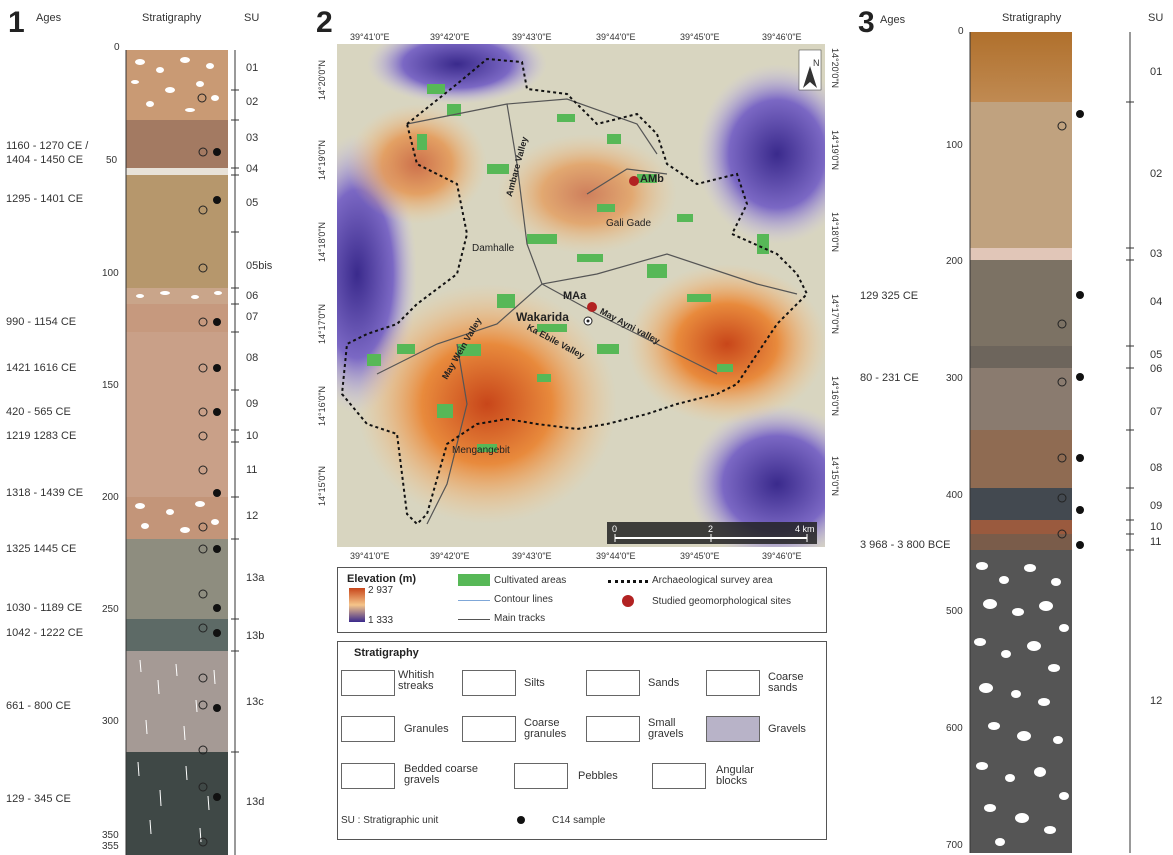 The width and height of the screenshot is (1173, 855). I want to click on panel-1-stratigraphy-header: Stratigraphy, so click(172, 18).